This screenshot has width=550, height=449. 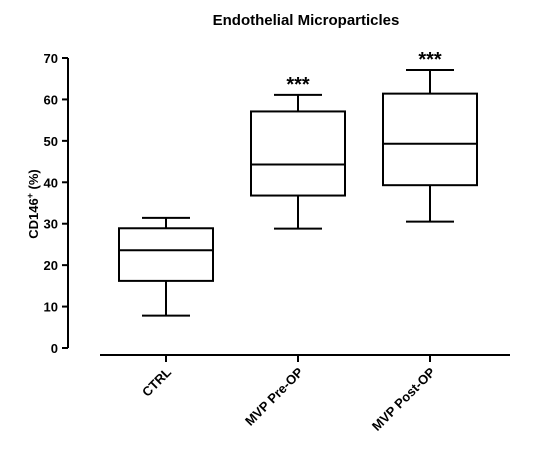 I want to click on y-axis-label-main: CD146, so click(x=33, y=218).